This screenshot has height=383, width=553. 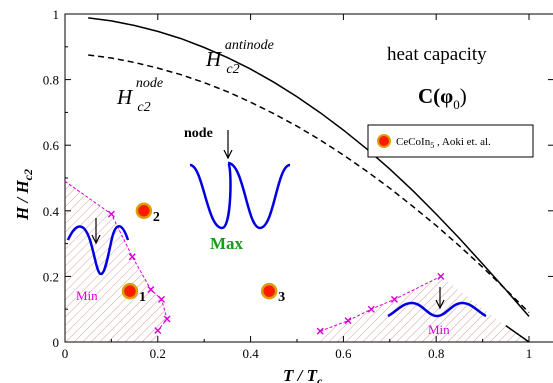 I want to click on legend: CeCoIn5 , Aoki et. al., so click(x=450, y=141).